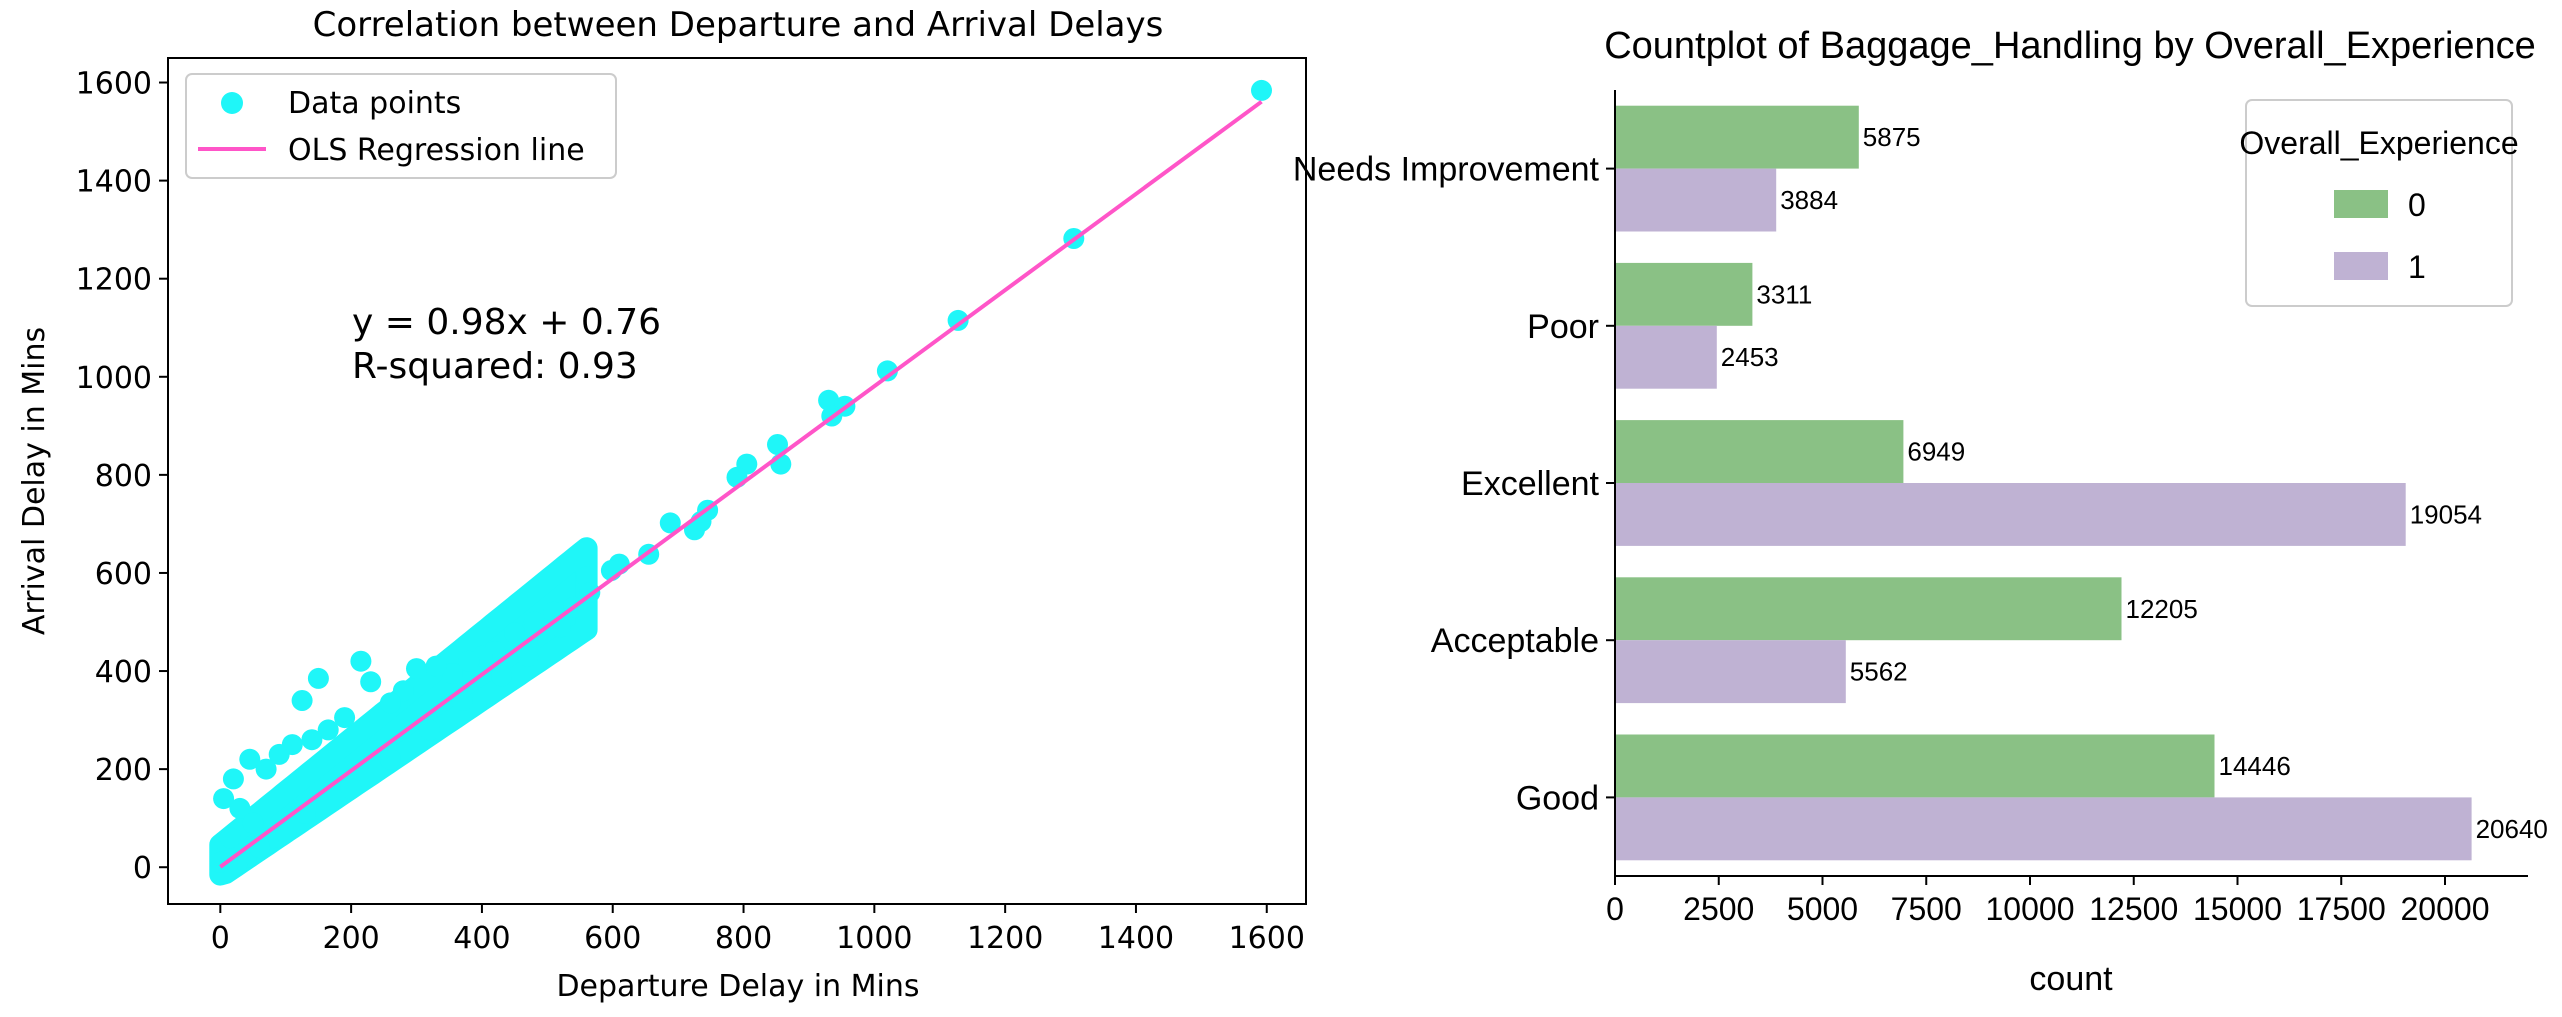  What do you see at coordinates (123, 574) in the screenshot?
I see `scatter-y-tick-label: 600` at bounding box center [123, 574].